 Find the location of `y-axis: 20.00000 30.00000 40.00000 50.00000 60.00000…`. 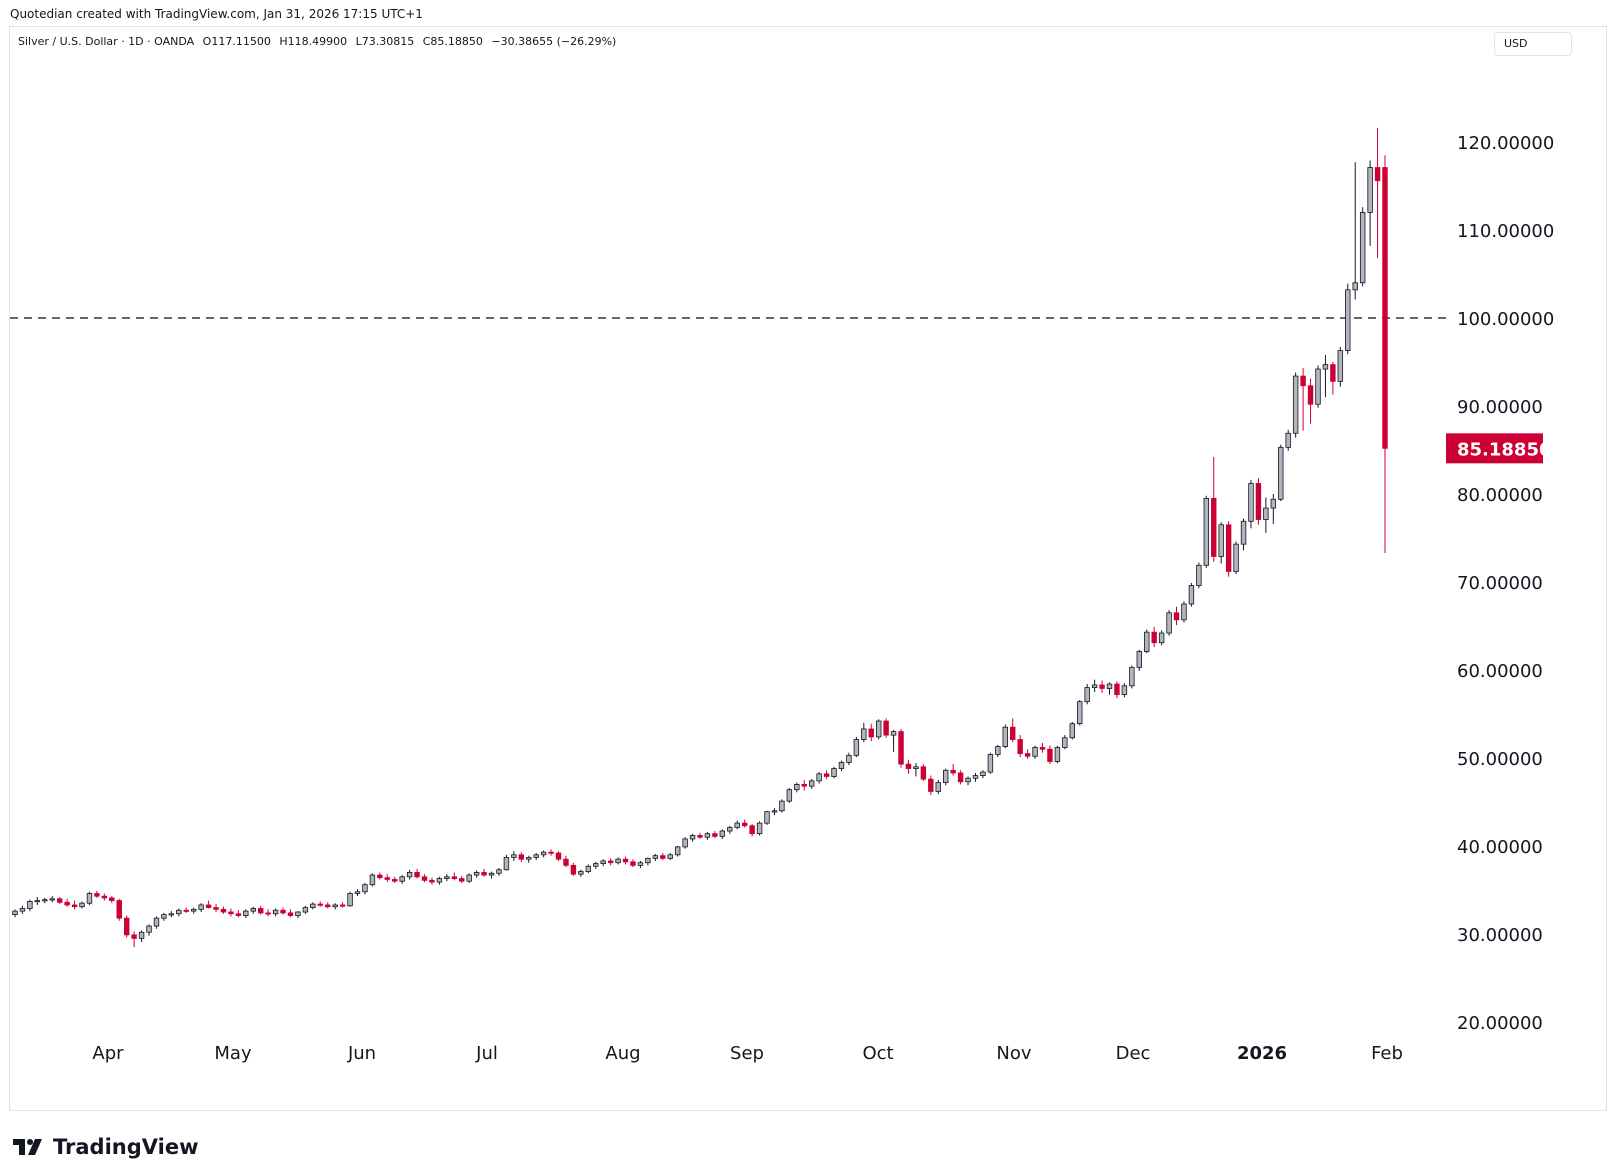

y-axis: 20.00000 30.00000 40.00000 50.00000 60.00000… is located at coordinates (1505, 583).